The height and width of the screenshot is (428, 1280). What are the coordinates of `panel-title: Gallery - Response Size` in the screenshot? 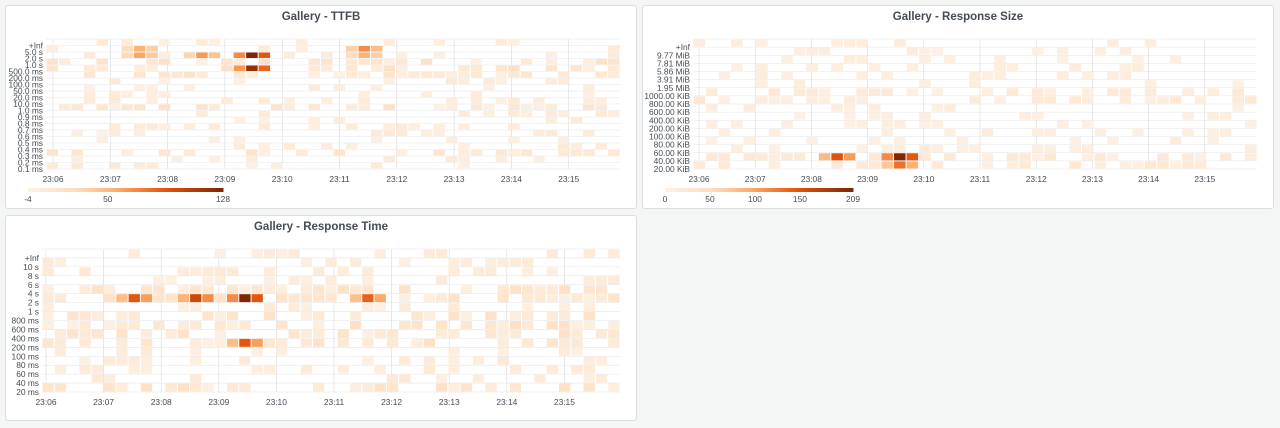 It's located at (958, 17).